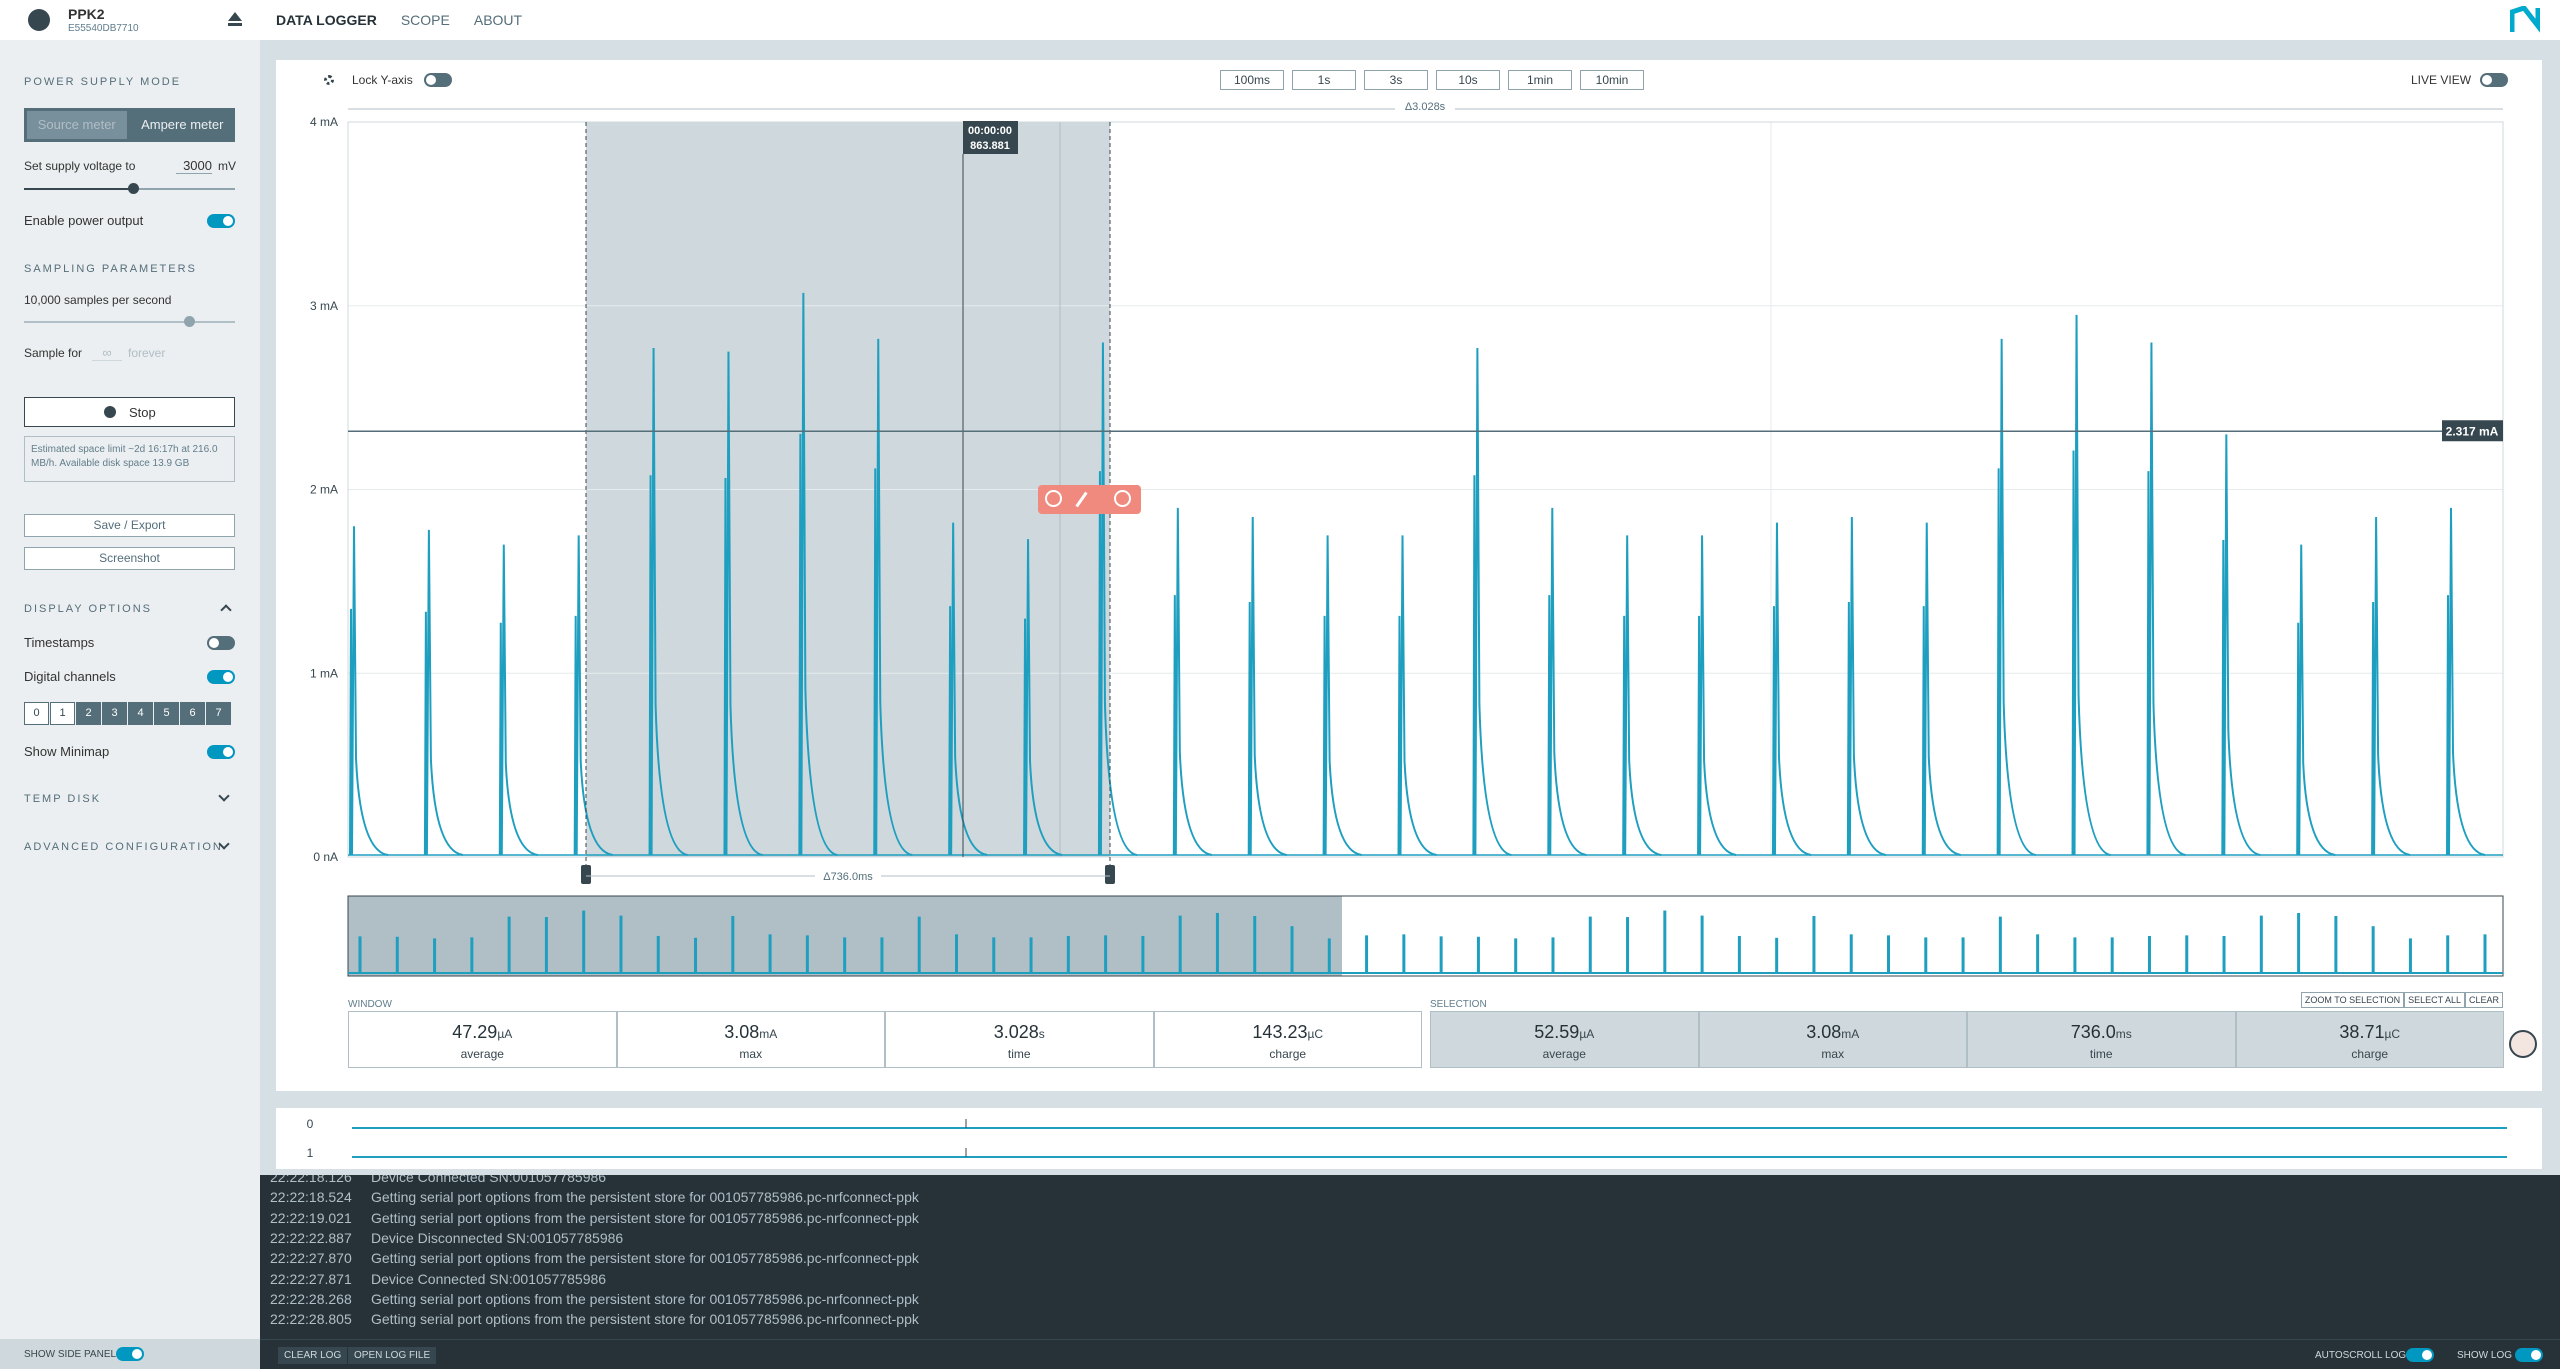  I want to click on selection-title: SELECTION, so click(1458, 1004).